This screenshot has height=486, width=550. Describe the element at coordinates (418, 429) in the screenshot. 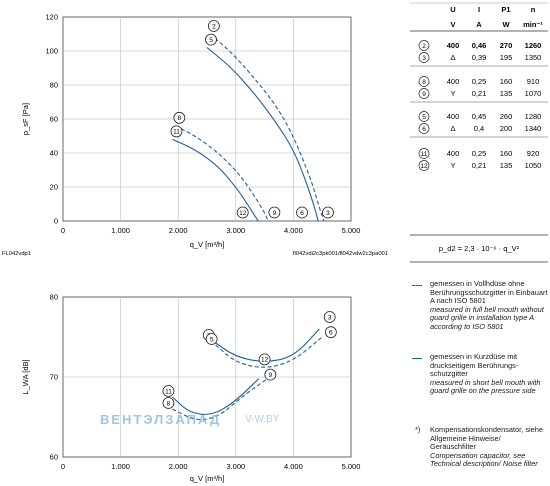

I see `note-mark: *)` at that location.